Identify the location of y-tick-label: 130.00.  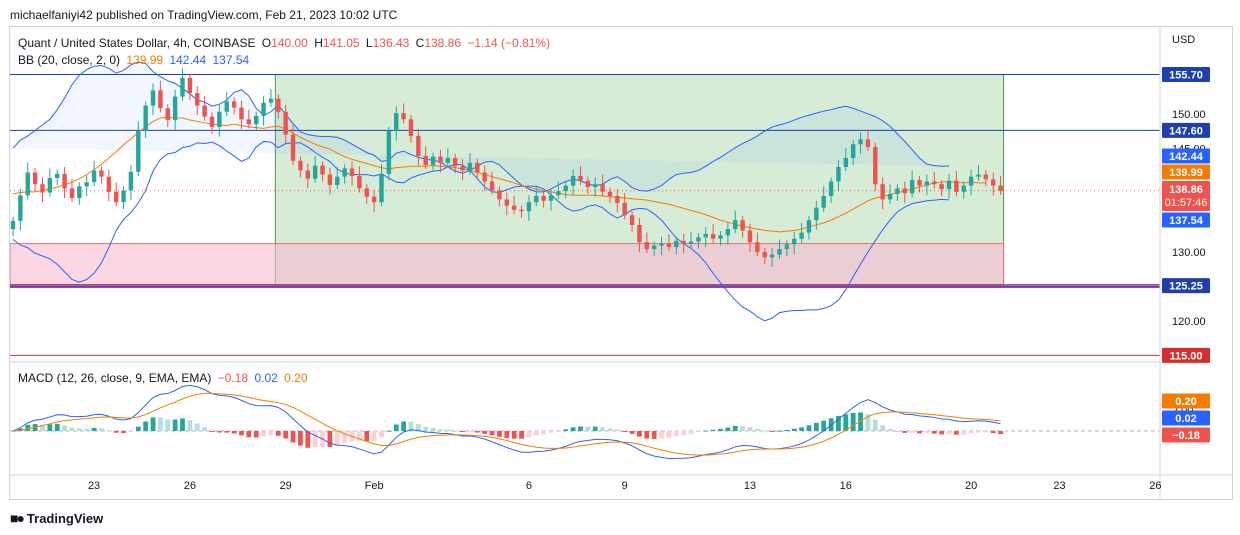
(1189, 253).